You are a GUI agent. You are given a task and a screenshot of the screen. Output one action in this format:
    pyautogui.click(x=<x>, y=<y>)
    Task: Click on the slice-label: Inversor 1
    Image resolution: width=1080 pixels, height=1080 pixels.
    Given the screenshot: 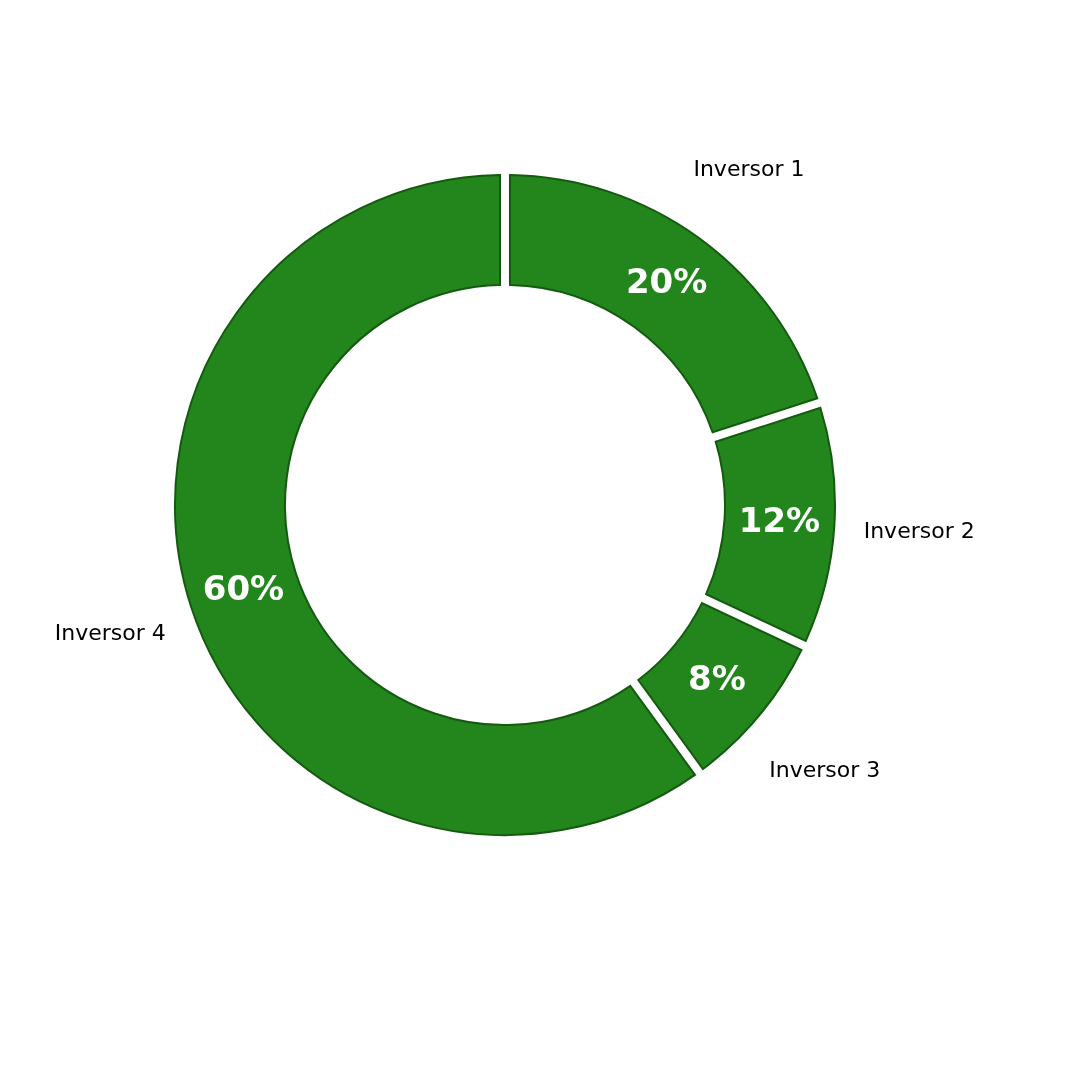 What is the action you would take?
    pyautogui.click(x=749, y=169)
    